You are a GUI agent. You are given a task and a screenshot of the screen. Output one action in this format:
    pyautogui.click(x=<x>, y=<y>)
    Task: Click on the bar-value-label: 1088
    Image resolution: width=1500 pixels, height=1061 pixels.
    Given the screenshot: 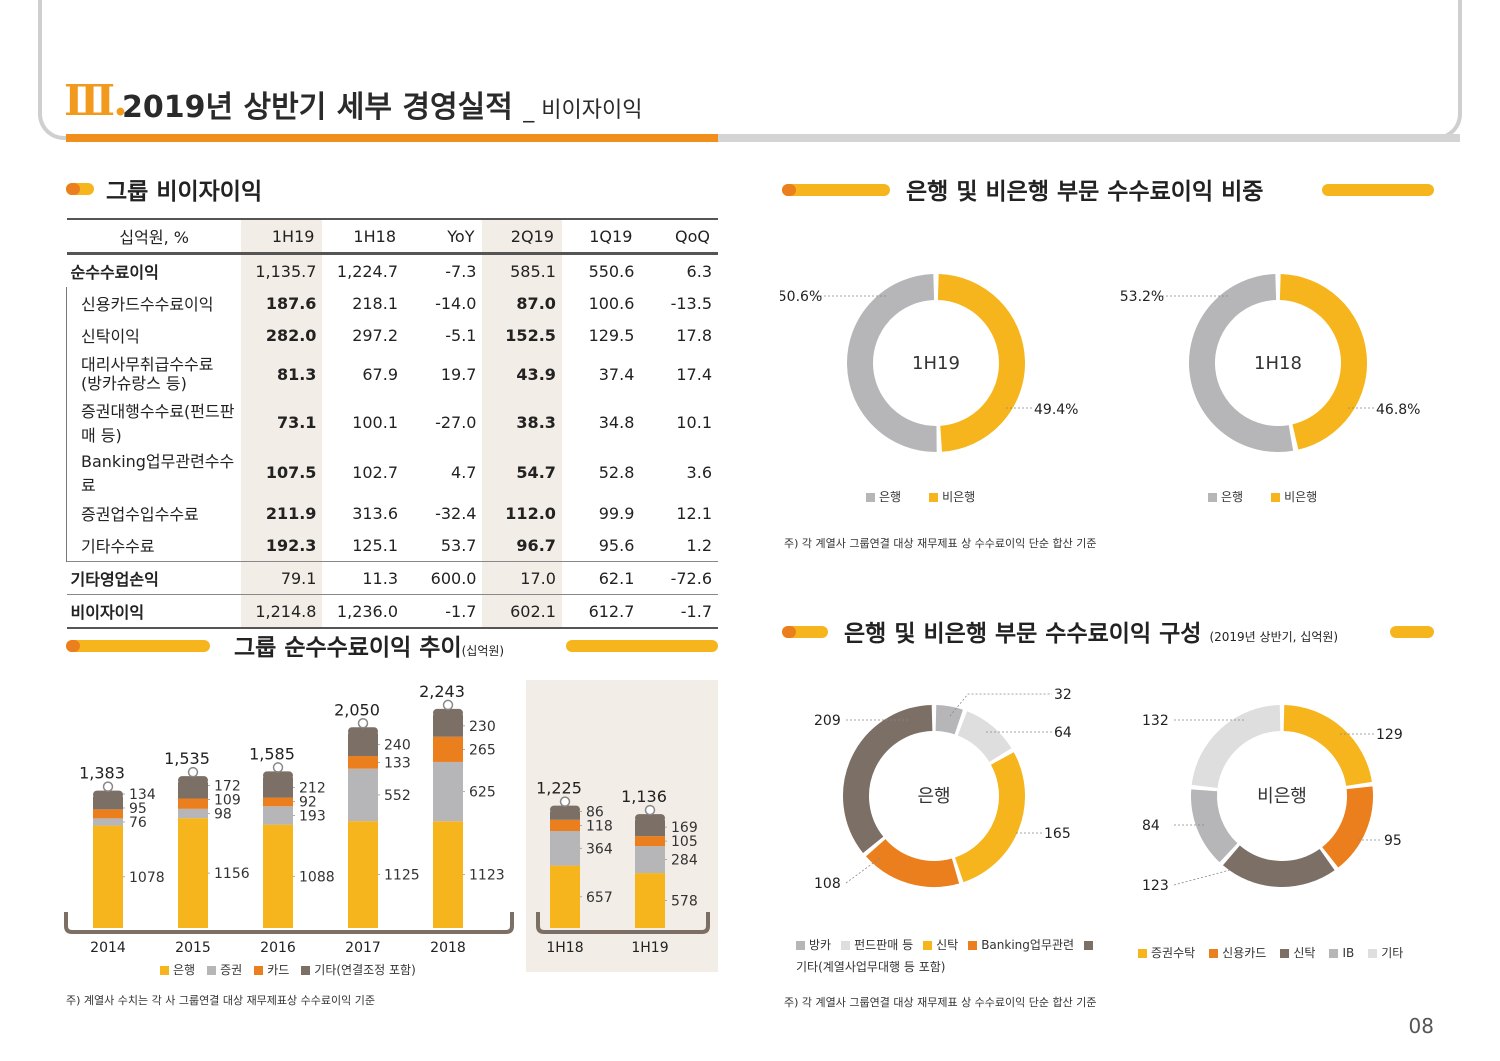 What is the action you would take?
    pyautogui.click(x=317, y=877)
    